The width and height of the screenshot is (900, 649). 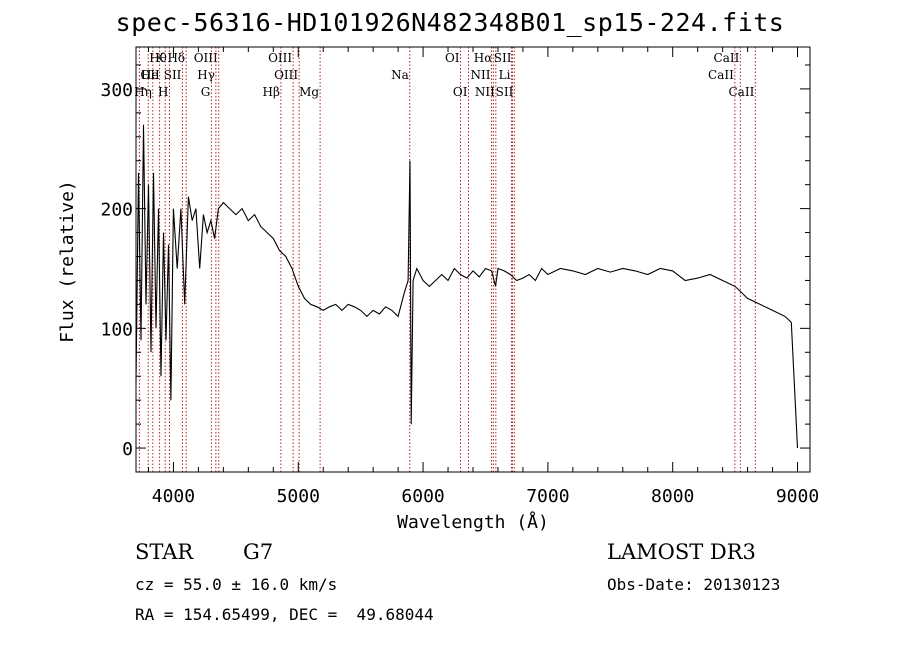 What do you see at coordinates (173, 496) in the screenshot?
I see `x-tick-label: 4000` at bounding box center [173, 496].